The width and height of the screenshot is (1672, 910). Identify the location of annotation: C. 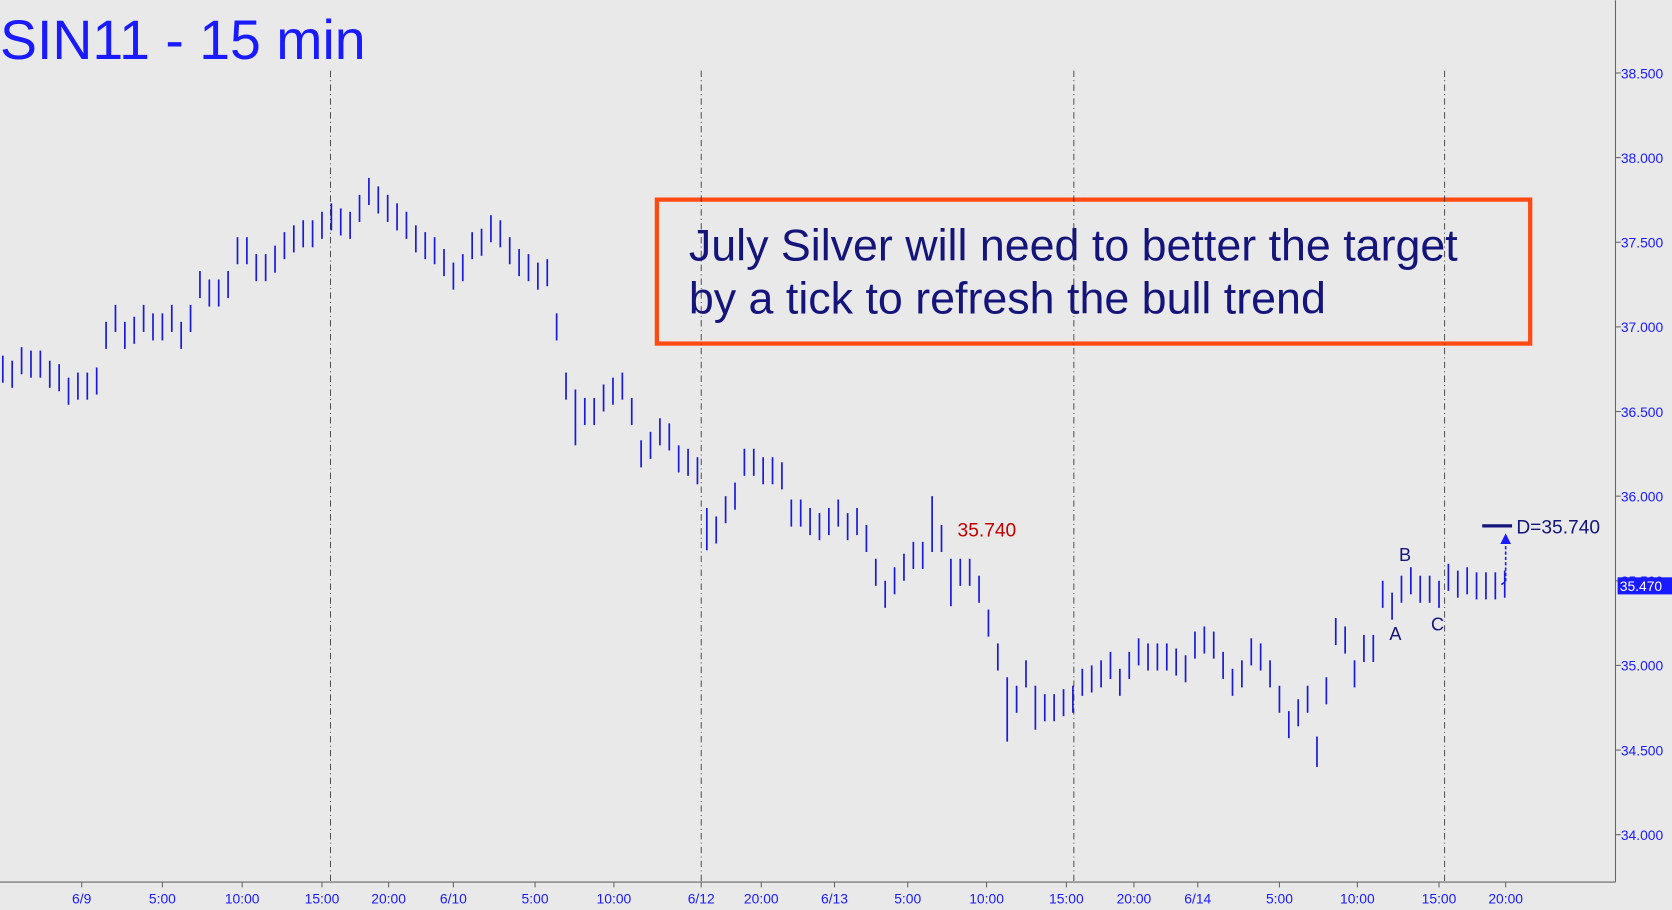
(1437, 624).